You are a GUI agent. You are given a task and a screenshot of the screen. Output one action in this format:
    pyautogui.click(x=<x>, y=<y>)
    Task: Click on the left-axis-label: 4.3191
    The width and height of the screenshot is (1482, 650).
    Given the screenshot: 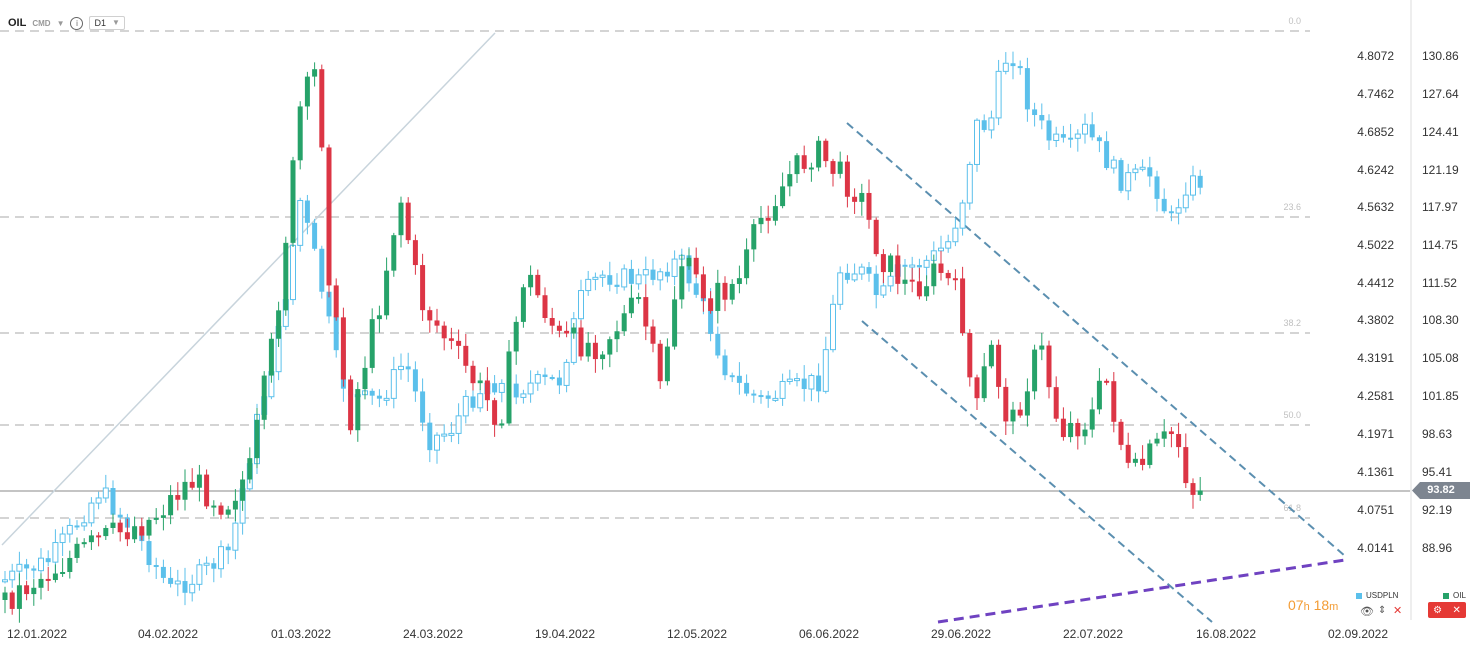 What is the action you would take?
    pyautogui.click(x=1375, y=358)
    